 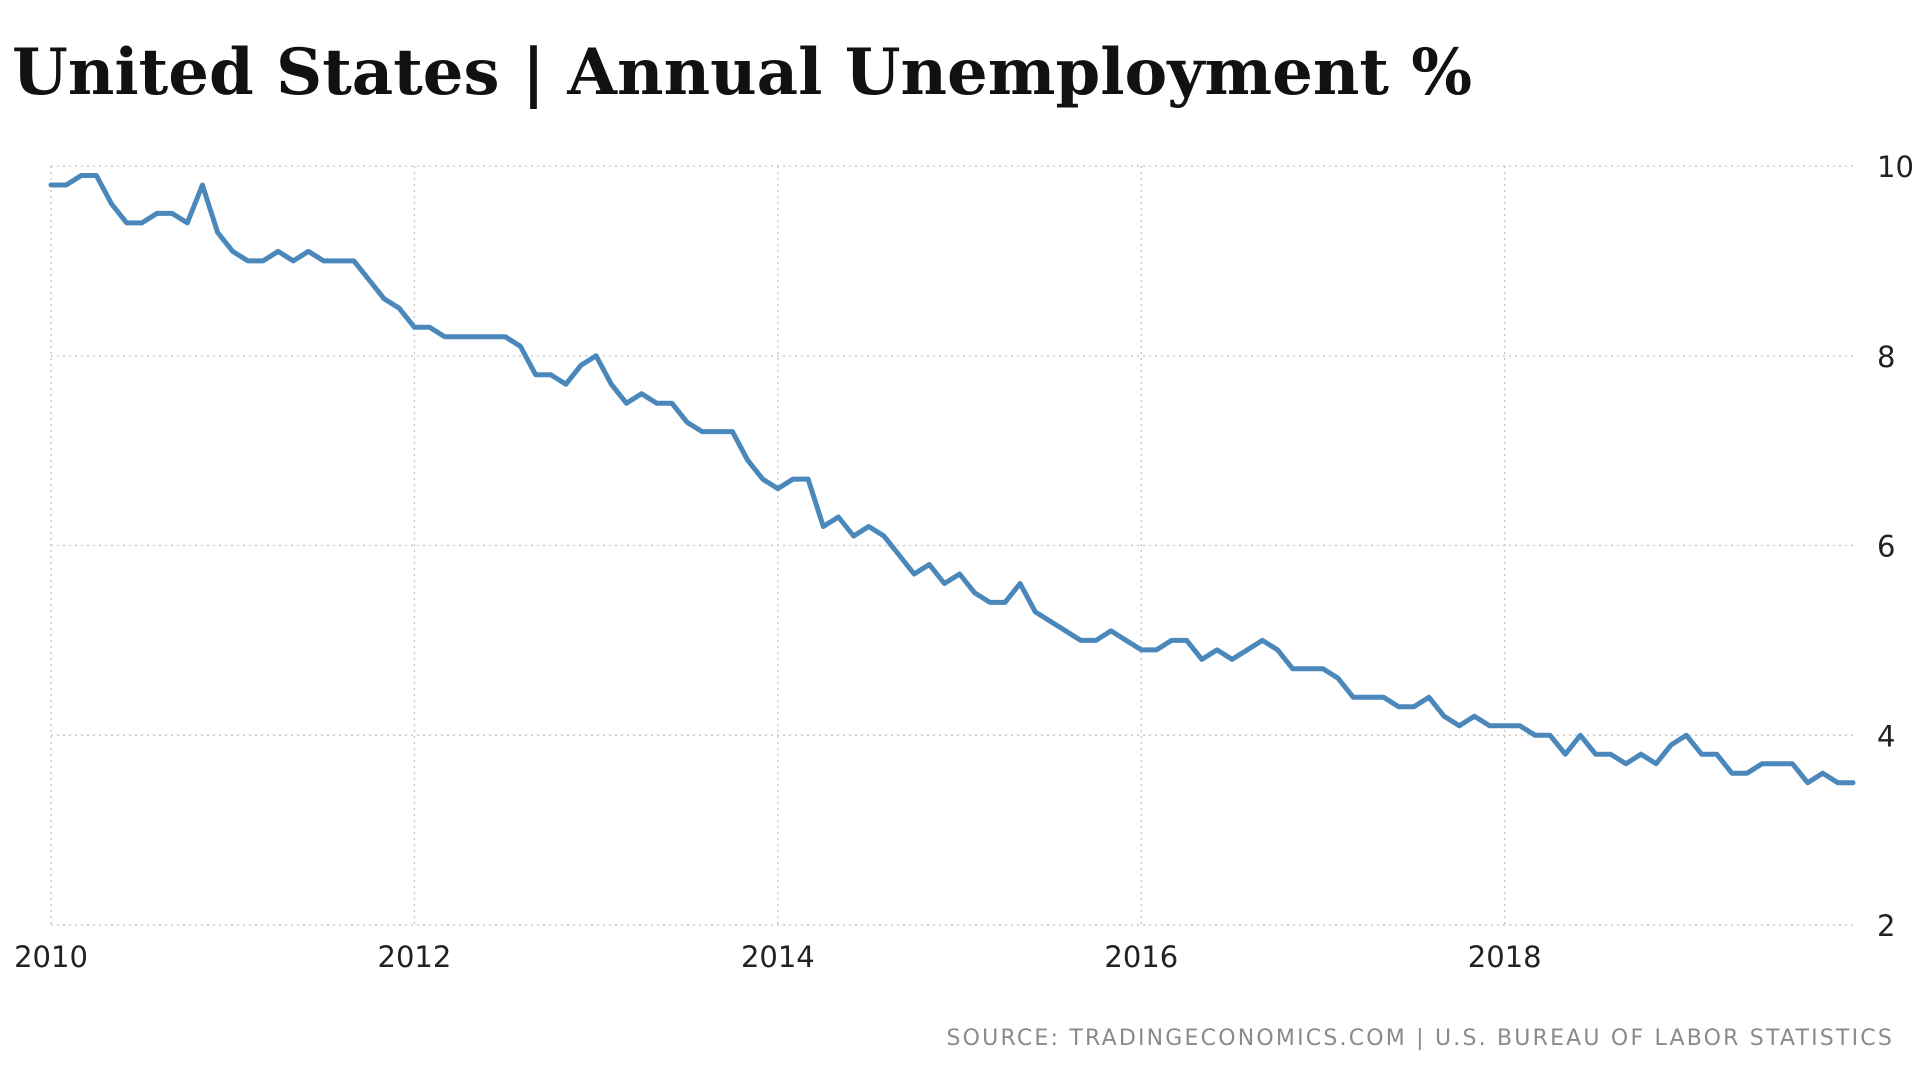 What do you see at coordinates (778, 957) in the screenshot?
I see `x-tick-label: 2014` at bounding box center [778, 957].